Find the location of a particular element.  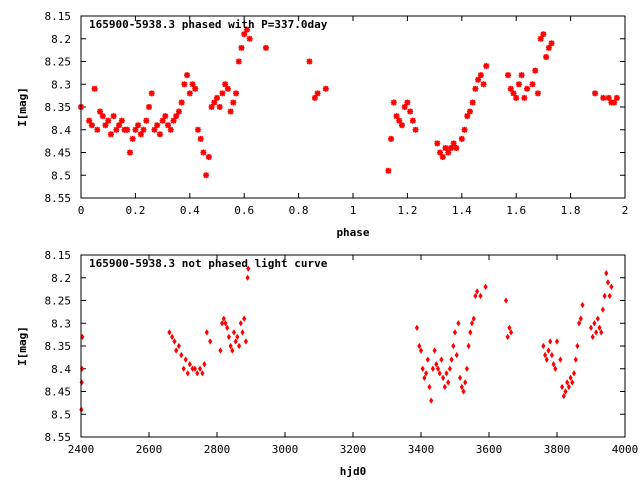

x-tick-label: 3200 is located at coordinates (353, 449).